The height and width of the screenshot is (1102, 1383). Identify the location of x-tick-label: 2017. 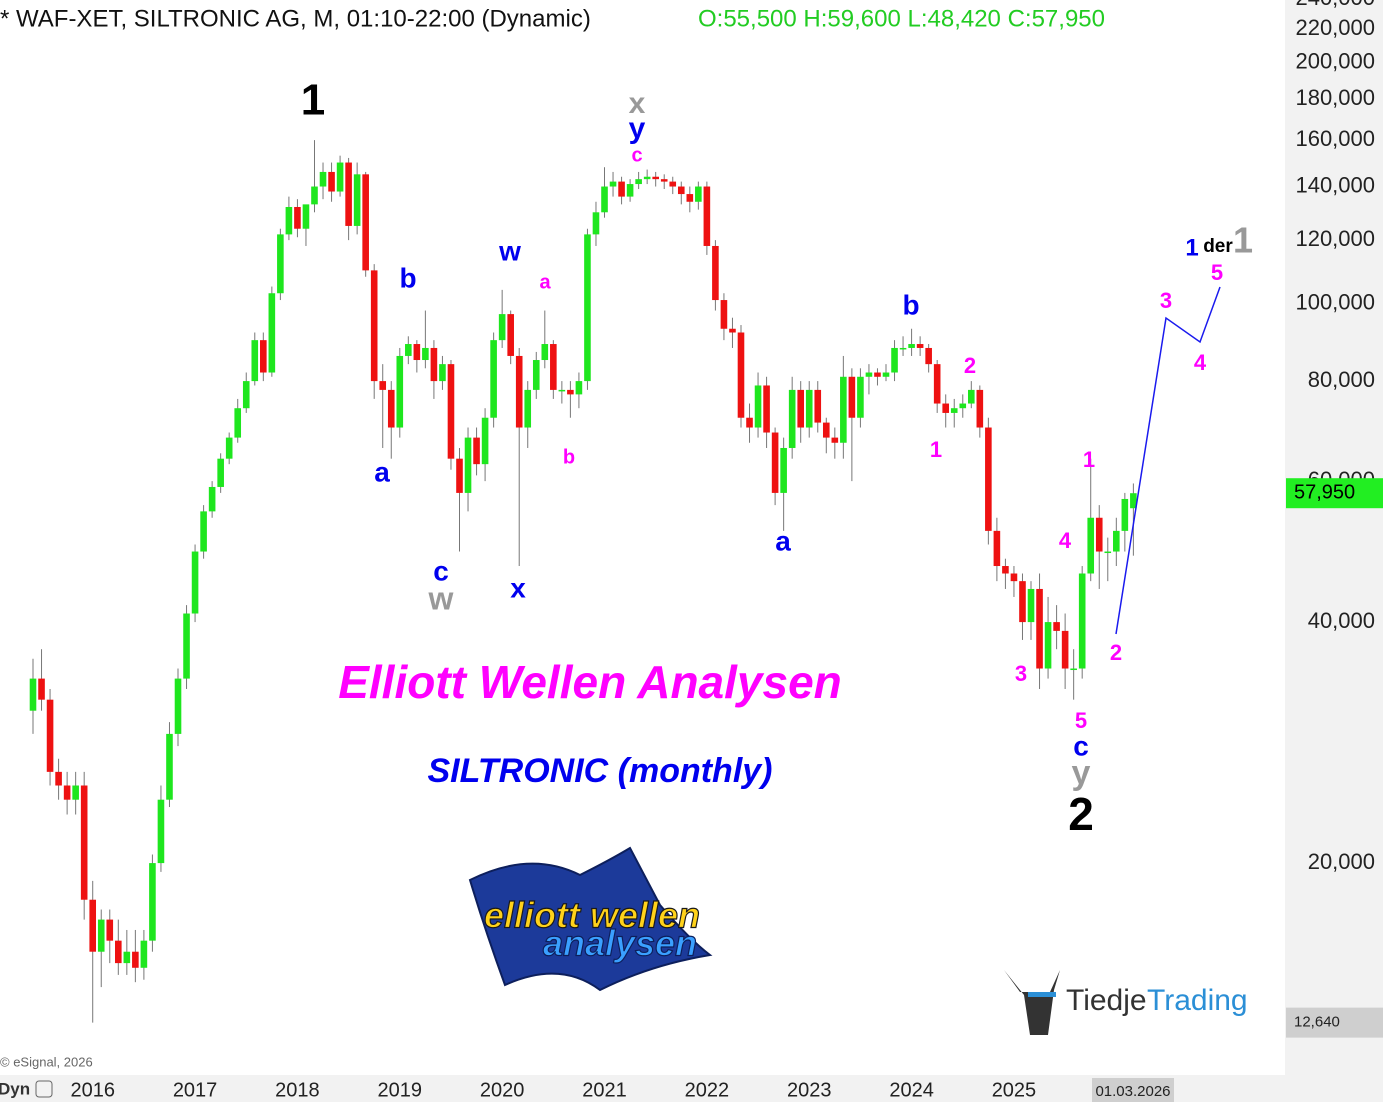
(195, 1090).